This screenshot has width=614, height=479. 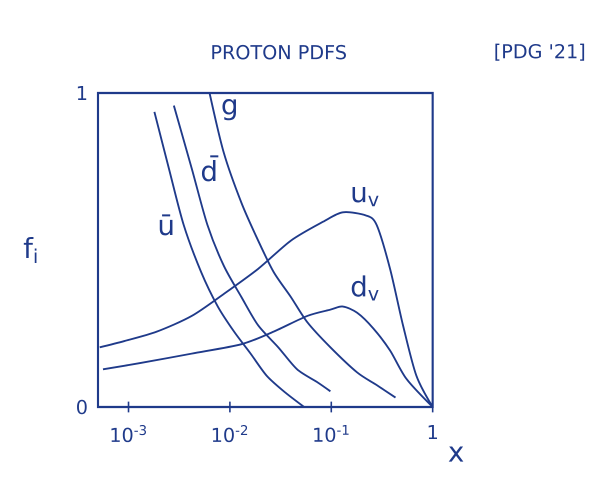 What do you see at coordinates (210, 168) in the screenshot?
I see `series-label: d̄` at bounding box center [210, 168].